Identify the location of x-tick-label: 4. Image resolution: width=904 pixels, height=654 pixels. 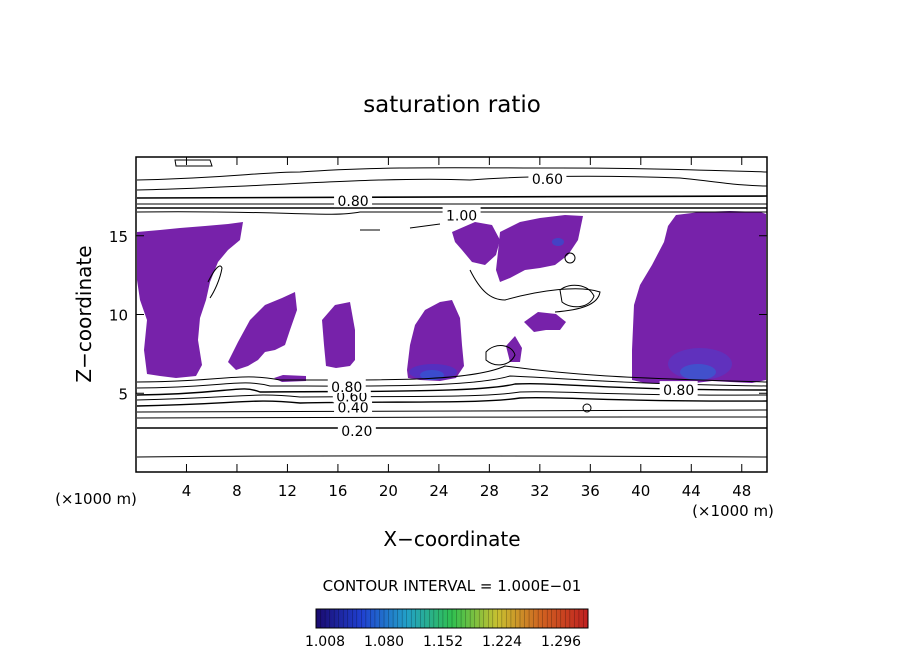
(187, 491).